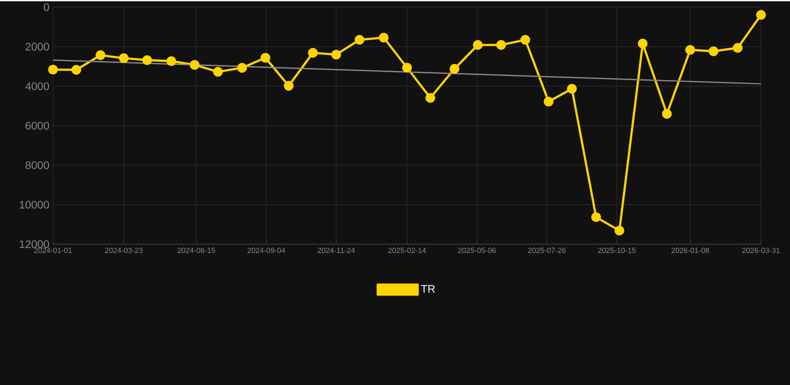  What do you see at coordinates (428, 289) in the screenshot?
I see `legend-label: TR` at bounding box center [428, 289].